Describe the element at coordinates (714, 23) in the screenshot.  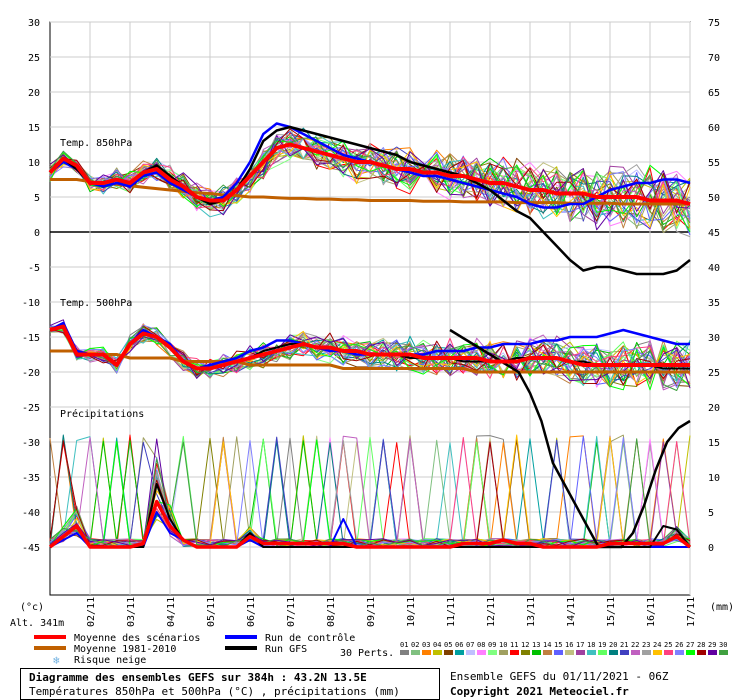
I see `right-tick-label: 75` at that location.